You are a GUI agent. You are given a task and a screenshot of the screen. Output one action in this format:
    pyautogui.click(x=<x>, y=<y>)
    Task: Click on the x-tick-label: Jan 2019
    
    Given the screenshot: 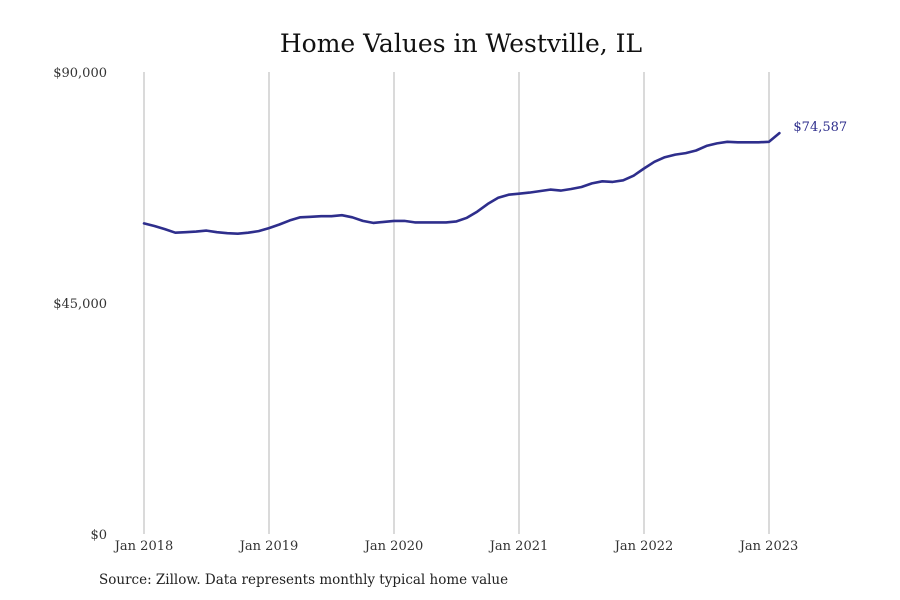 What is the action you would take?
    pyautogui.click(x=268, y=546)
    